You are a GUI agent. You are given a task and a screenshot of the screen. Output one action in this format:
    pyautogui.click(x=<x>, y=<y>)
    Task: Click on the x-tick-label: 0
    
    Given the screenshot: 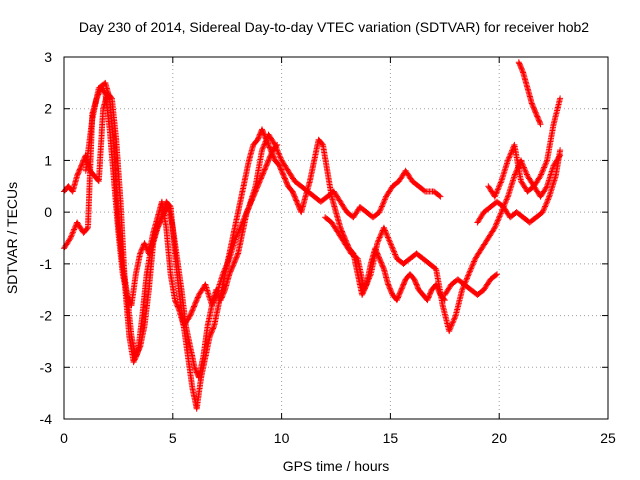 What is the action you would take?
    pyautogui.click(x=64, y=438)
    